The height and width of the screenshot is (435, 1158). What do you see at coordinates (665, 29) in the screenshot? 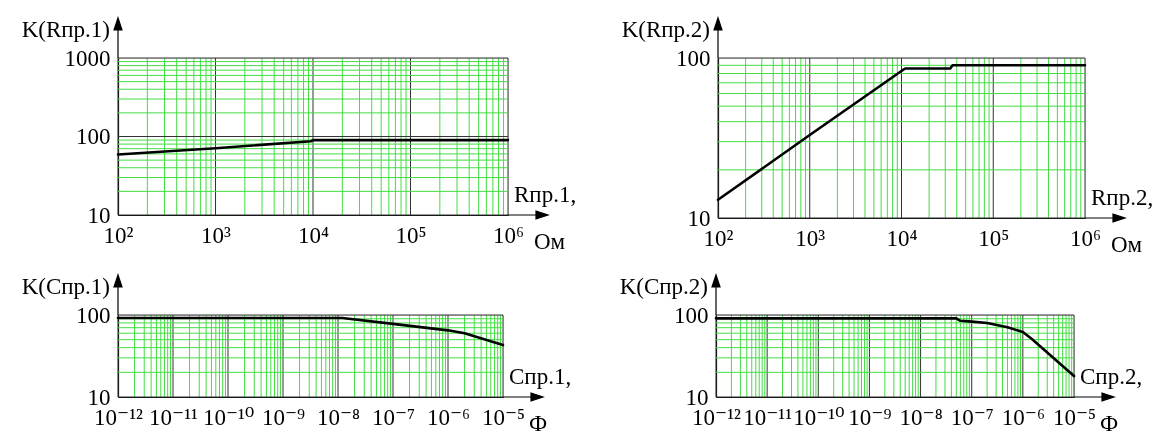
I see `y-axis-title: K(Rпр.2)` at bounding box center [665, 29].